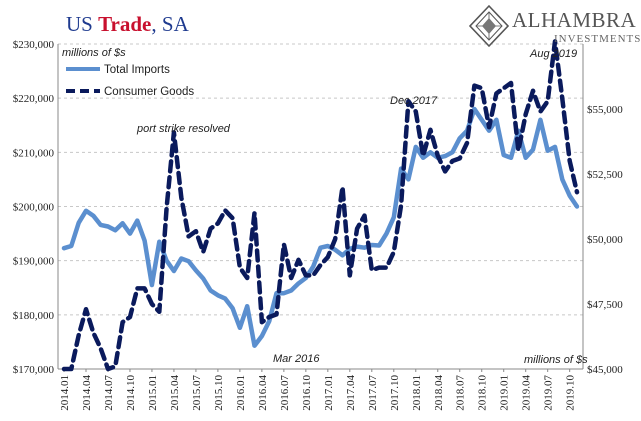  What do you see at coordinates (241, 393) in the screenshot?
I see `x-tick-label: 2016.01` at bounding box center [241, 393].